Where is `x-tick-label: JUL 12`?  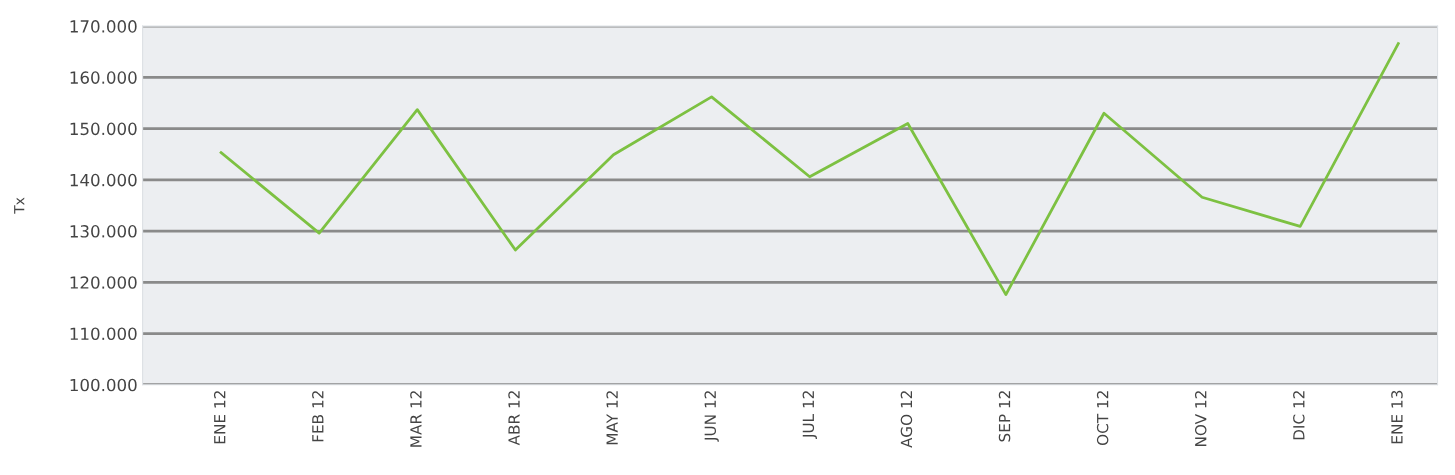
x-tick-label: JUL 12 is located at coordinates (809, 415).